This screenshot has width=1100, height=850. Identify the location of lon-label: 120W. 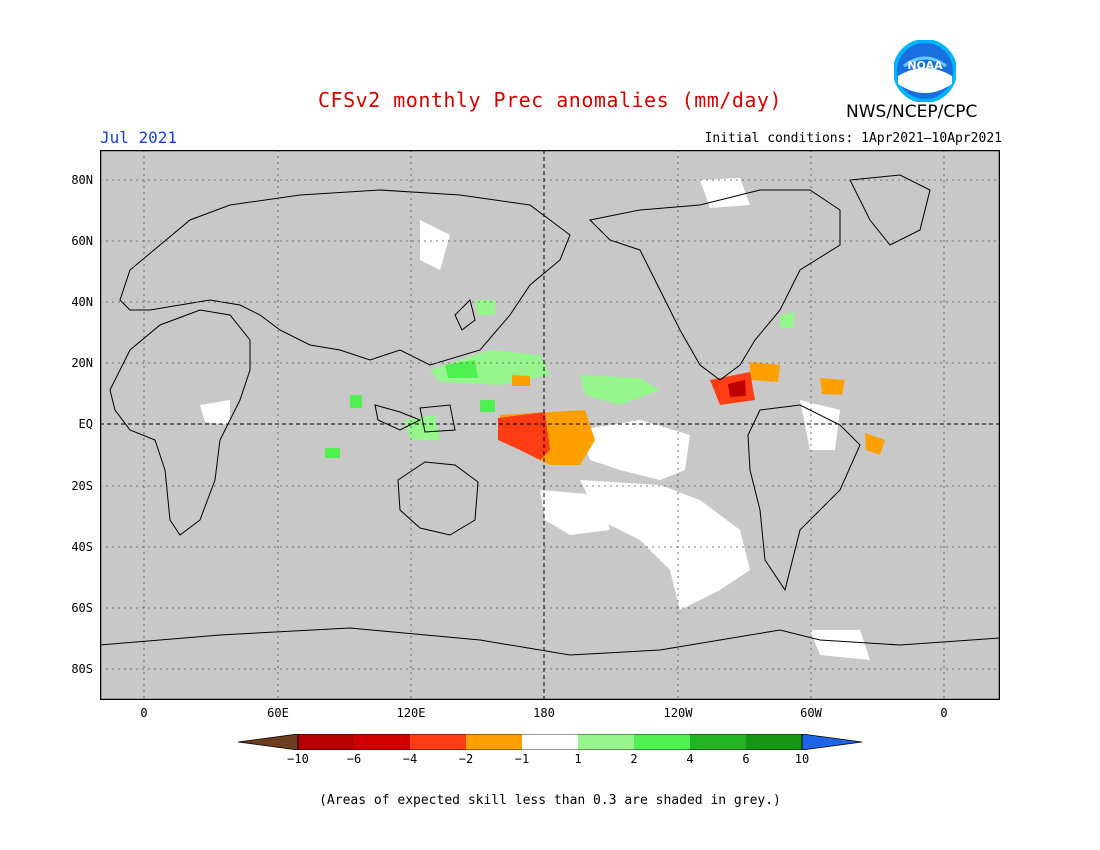
(678, 713).